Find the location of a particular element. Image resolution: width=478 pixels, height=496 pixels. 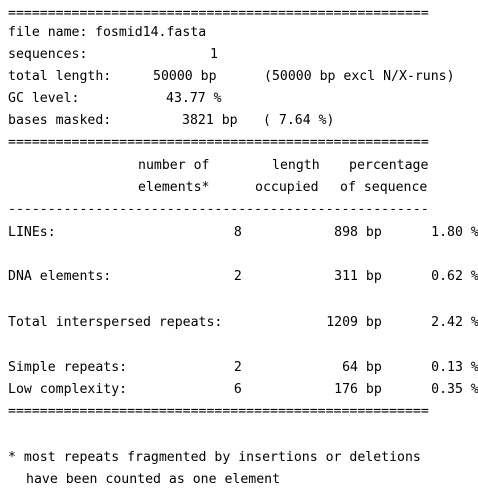

bases-masked-line: bases masked: 3821 bp ( 7.64 %) is located at coordinates (171, 121).